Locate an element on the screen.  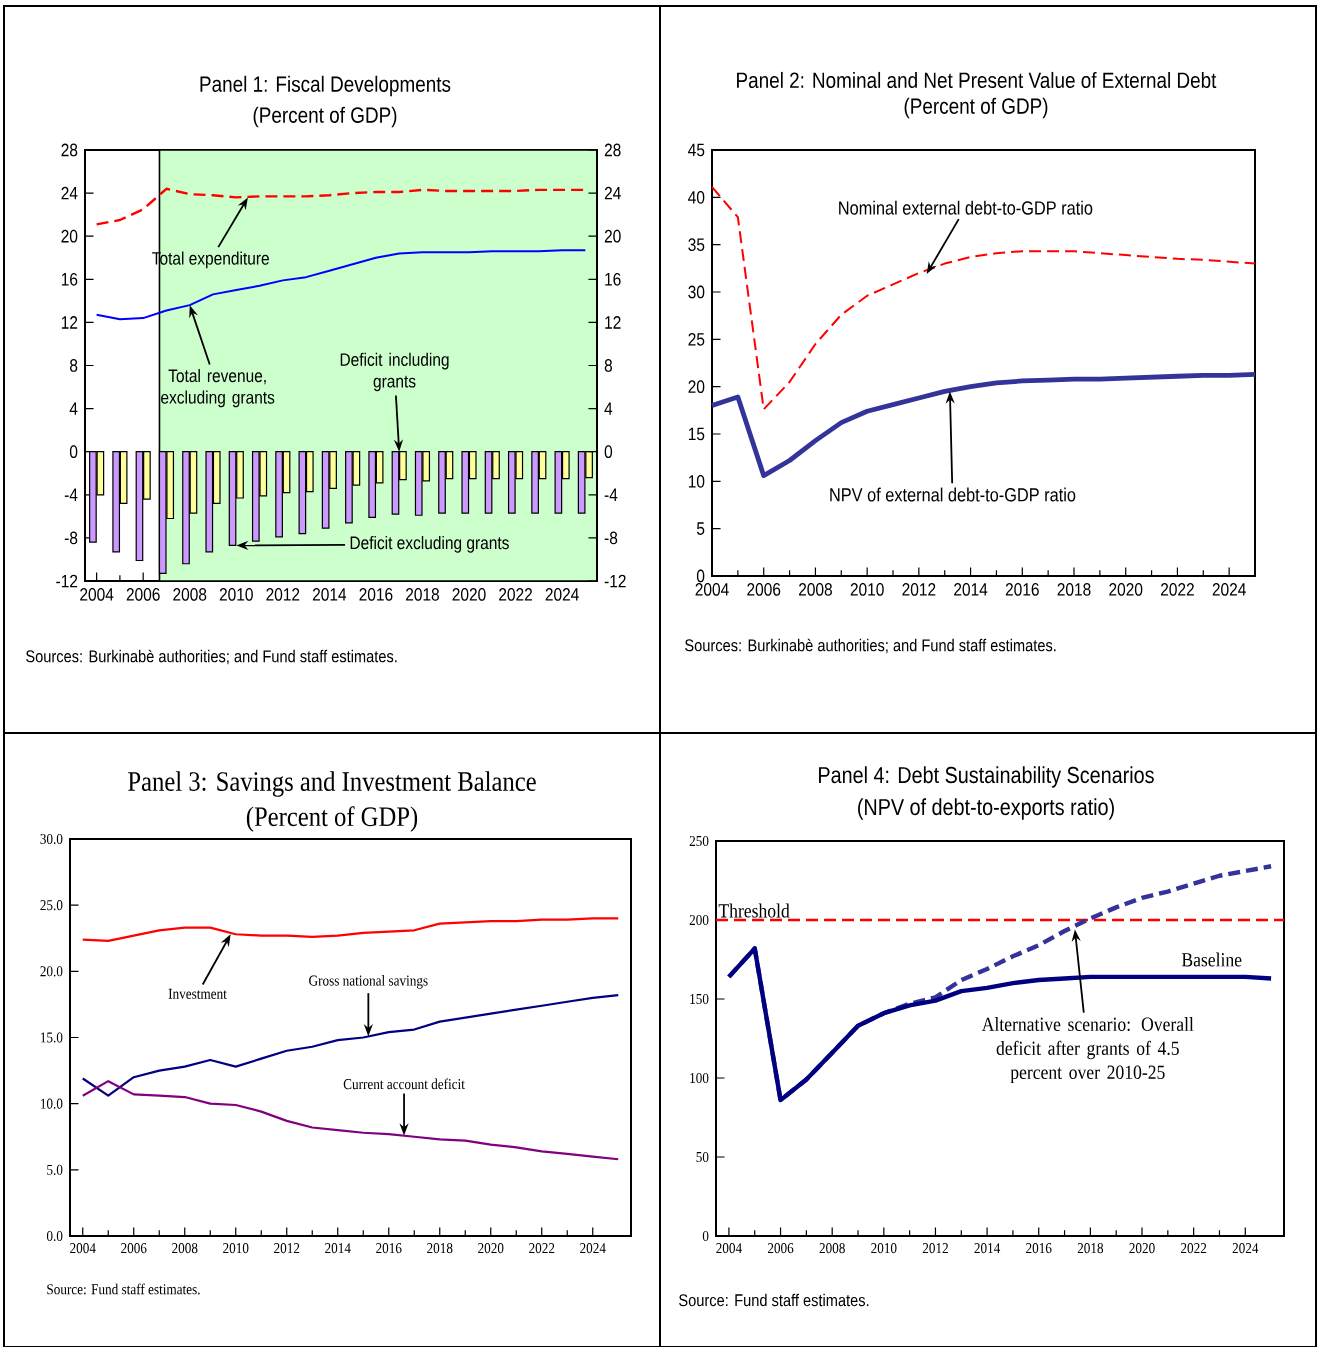
y-tick-label: 30.0 is located at coordinates (51, 839).